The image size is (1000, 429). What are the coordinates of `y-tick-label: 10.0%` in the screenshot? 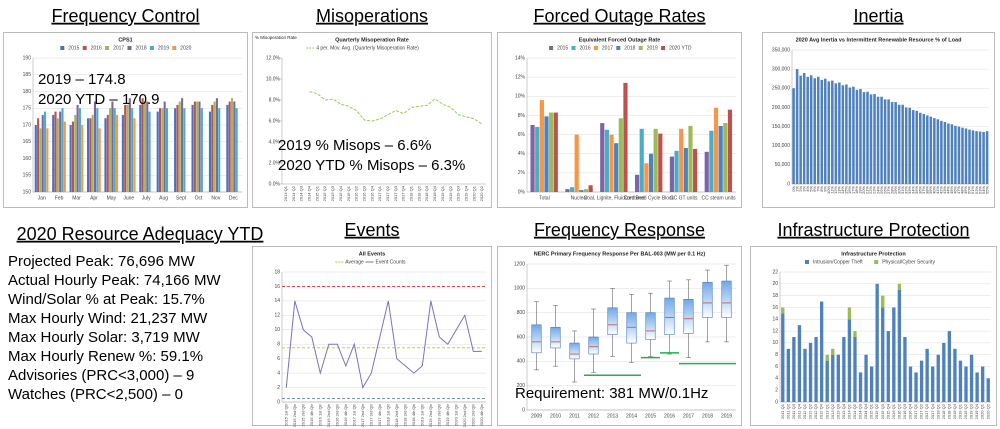 It's located at (273, 79).